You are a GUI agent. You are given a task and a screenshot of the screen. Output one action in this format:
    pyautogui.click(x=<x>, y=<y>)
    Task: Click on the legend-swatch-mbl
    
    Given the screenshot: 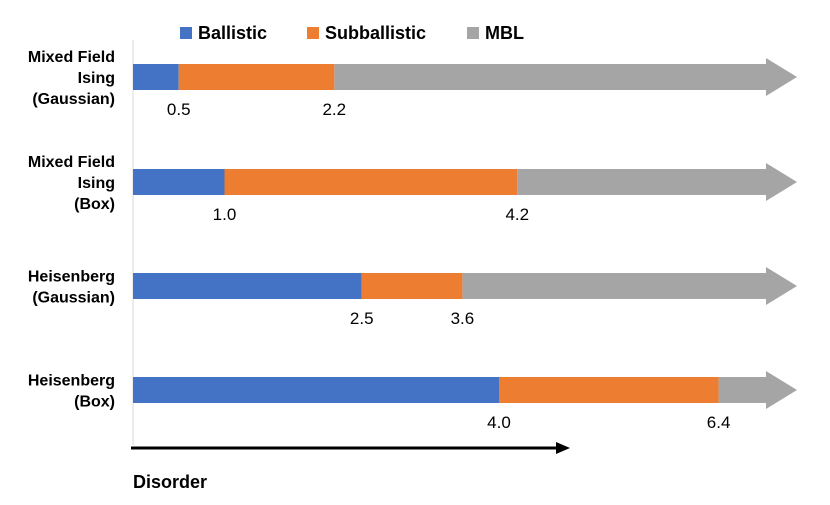 What is the action you would take?
    pyautogui.click(x=473, y=33)
    